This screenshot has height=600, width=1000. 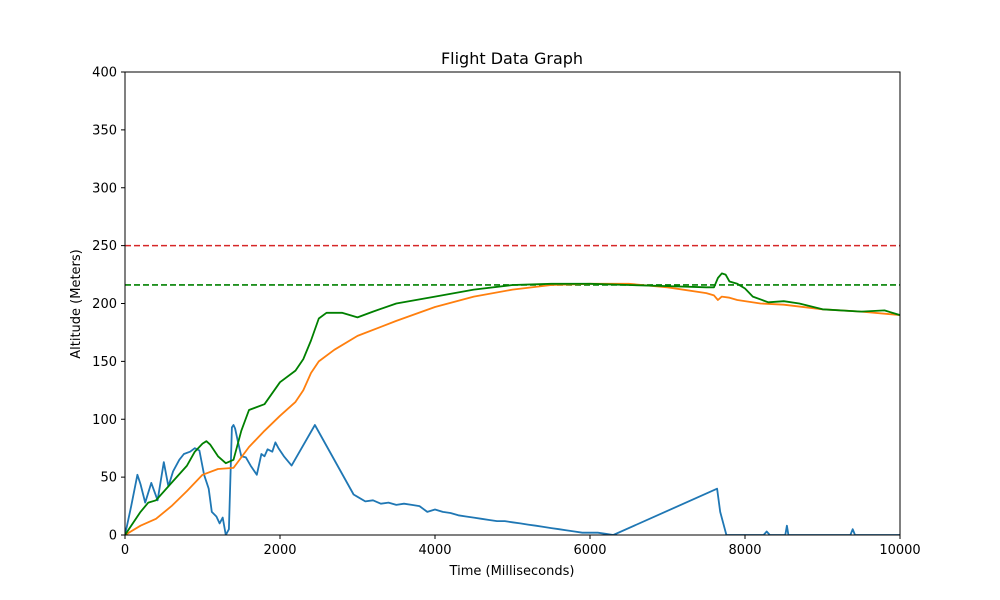 I want to click on y-tick-label: 0, so click(x=113, y=536).